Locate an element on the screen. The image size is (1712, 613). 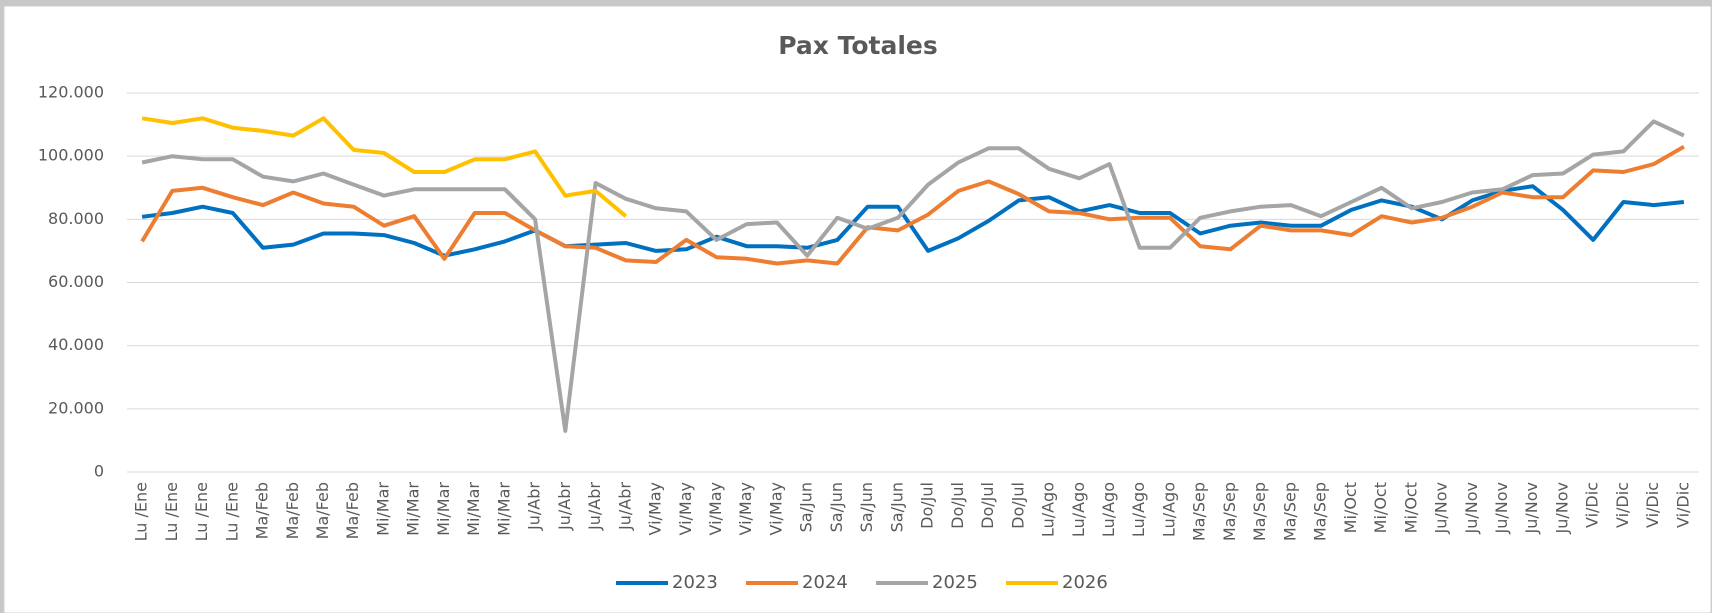
y-tick-label: 100.000 is located at coordinates (71, 155).